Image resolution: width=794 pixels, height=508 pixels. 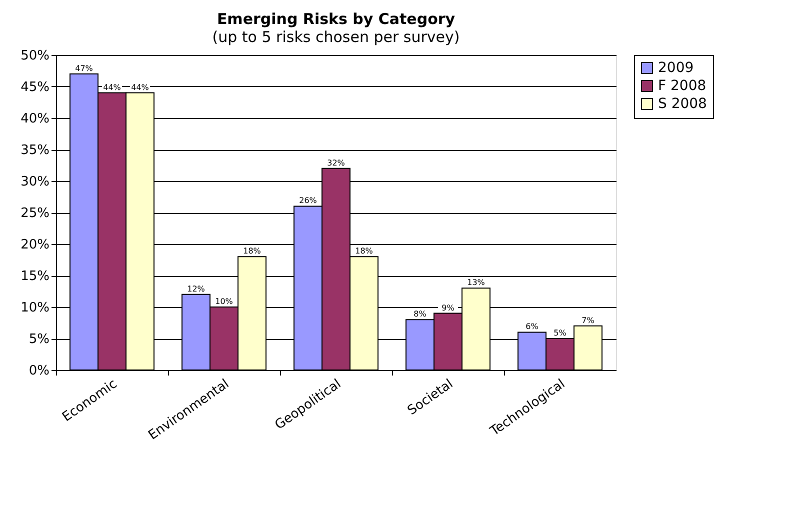 What do you see at coordinates (35, 245) in the screenshot?
I see `y-tick-label: 20%` at bounding box center [35, 245].